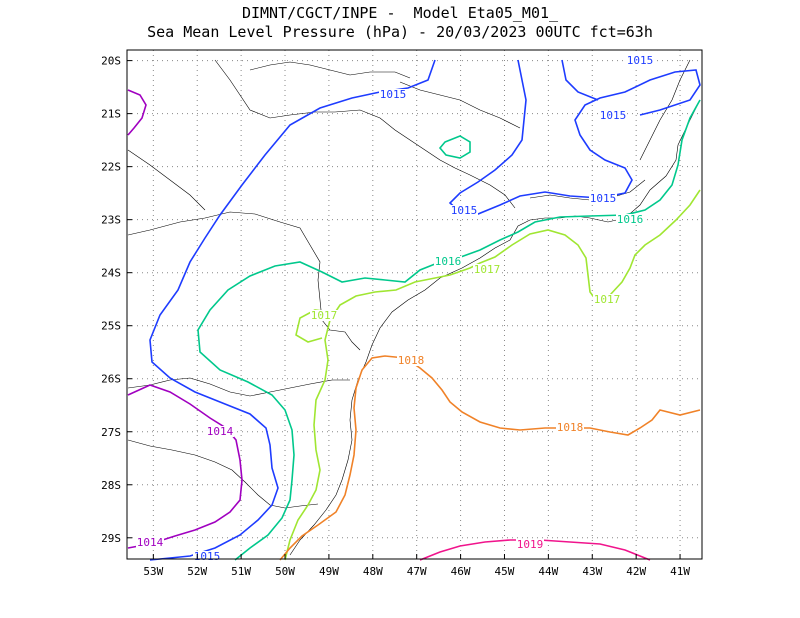 This screenshot has width=800, height=618. Describe the element at coordinates (166, 180) in the screenshot. I see `border-ms-sp` at that location.